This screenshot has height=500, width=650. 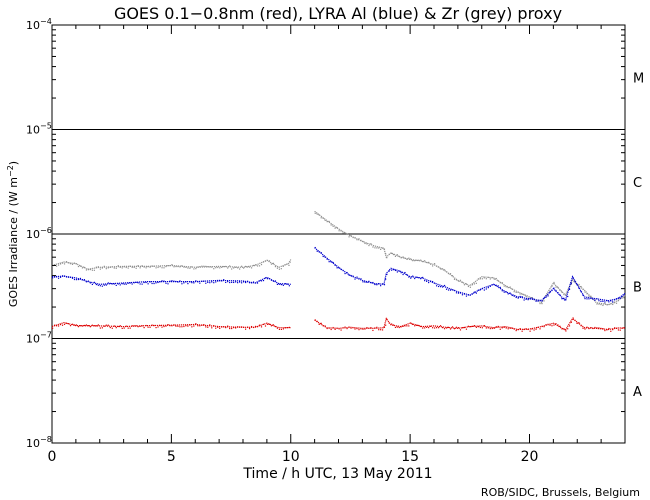 What do you see at coordinates (291, 457) in the screenshot?
I see `x-tick-label: 10` at bounding box center [291, 457].